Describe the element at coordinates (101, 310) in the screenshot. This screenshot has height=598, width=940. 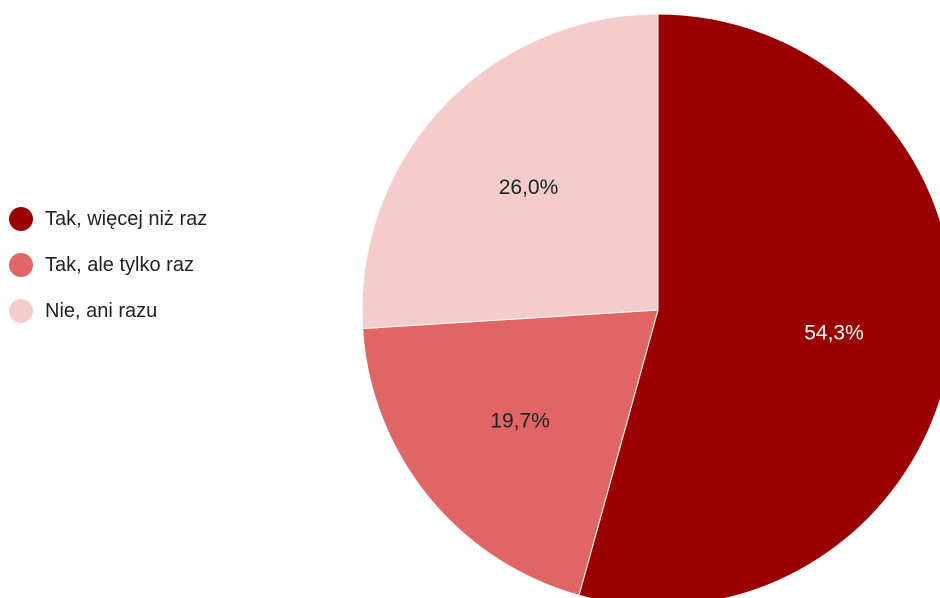
I see `legend-label: Nie, ani razu` at that location.